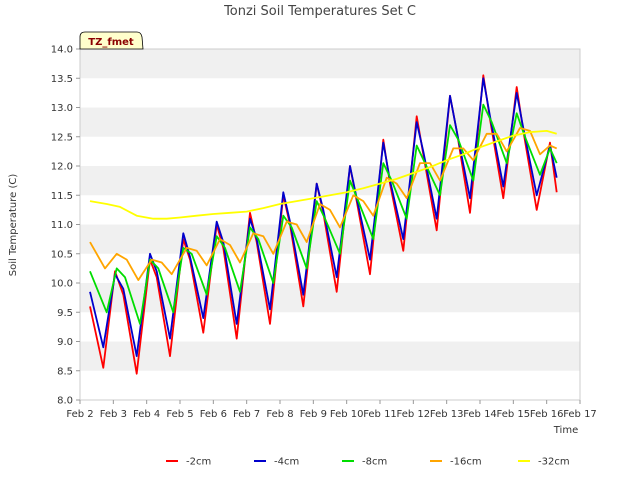  Describe the element at coordinates (480, 414) in the screenshot. I see `x-tick-label: Feb 14` at that location.